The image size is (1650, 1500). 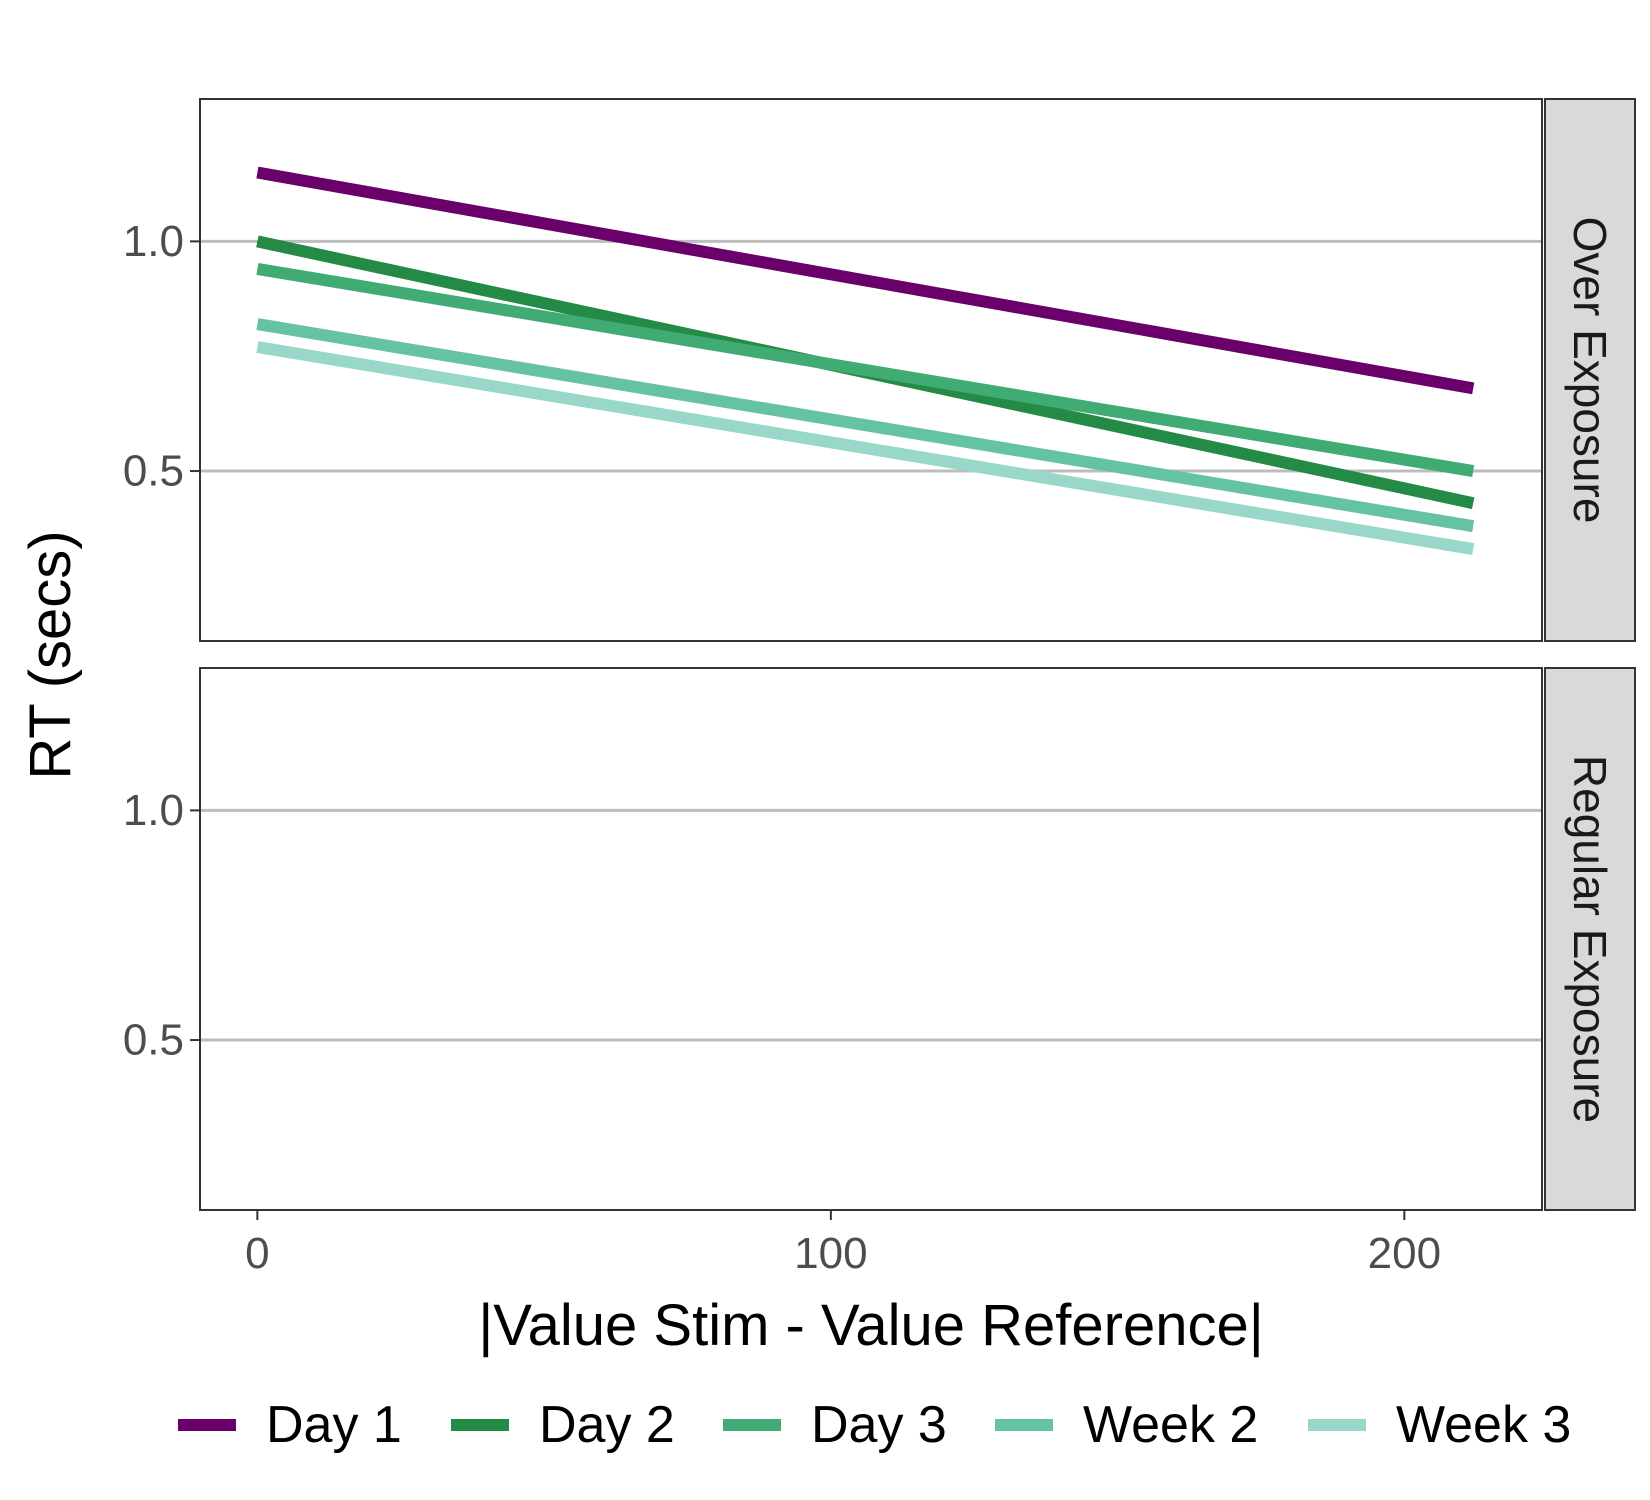 I want to click on strip-label-over-exposure: Over Exposure, so click(x=1590, y=370).